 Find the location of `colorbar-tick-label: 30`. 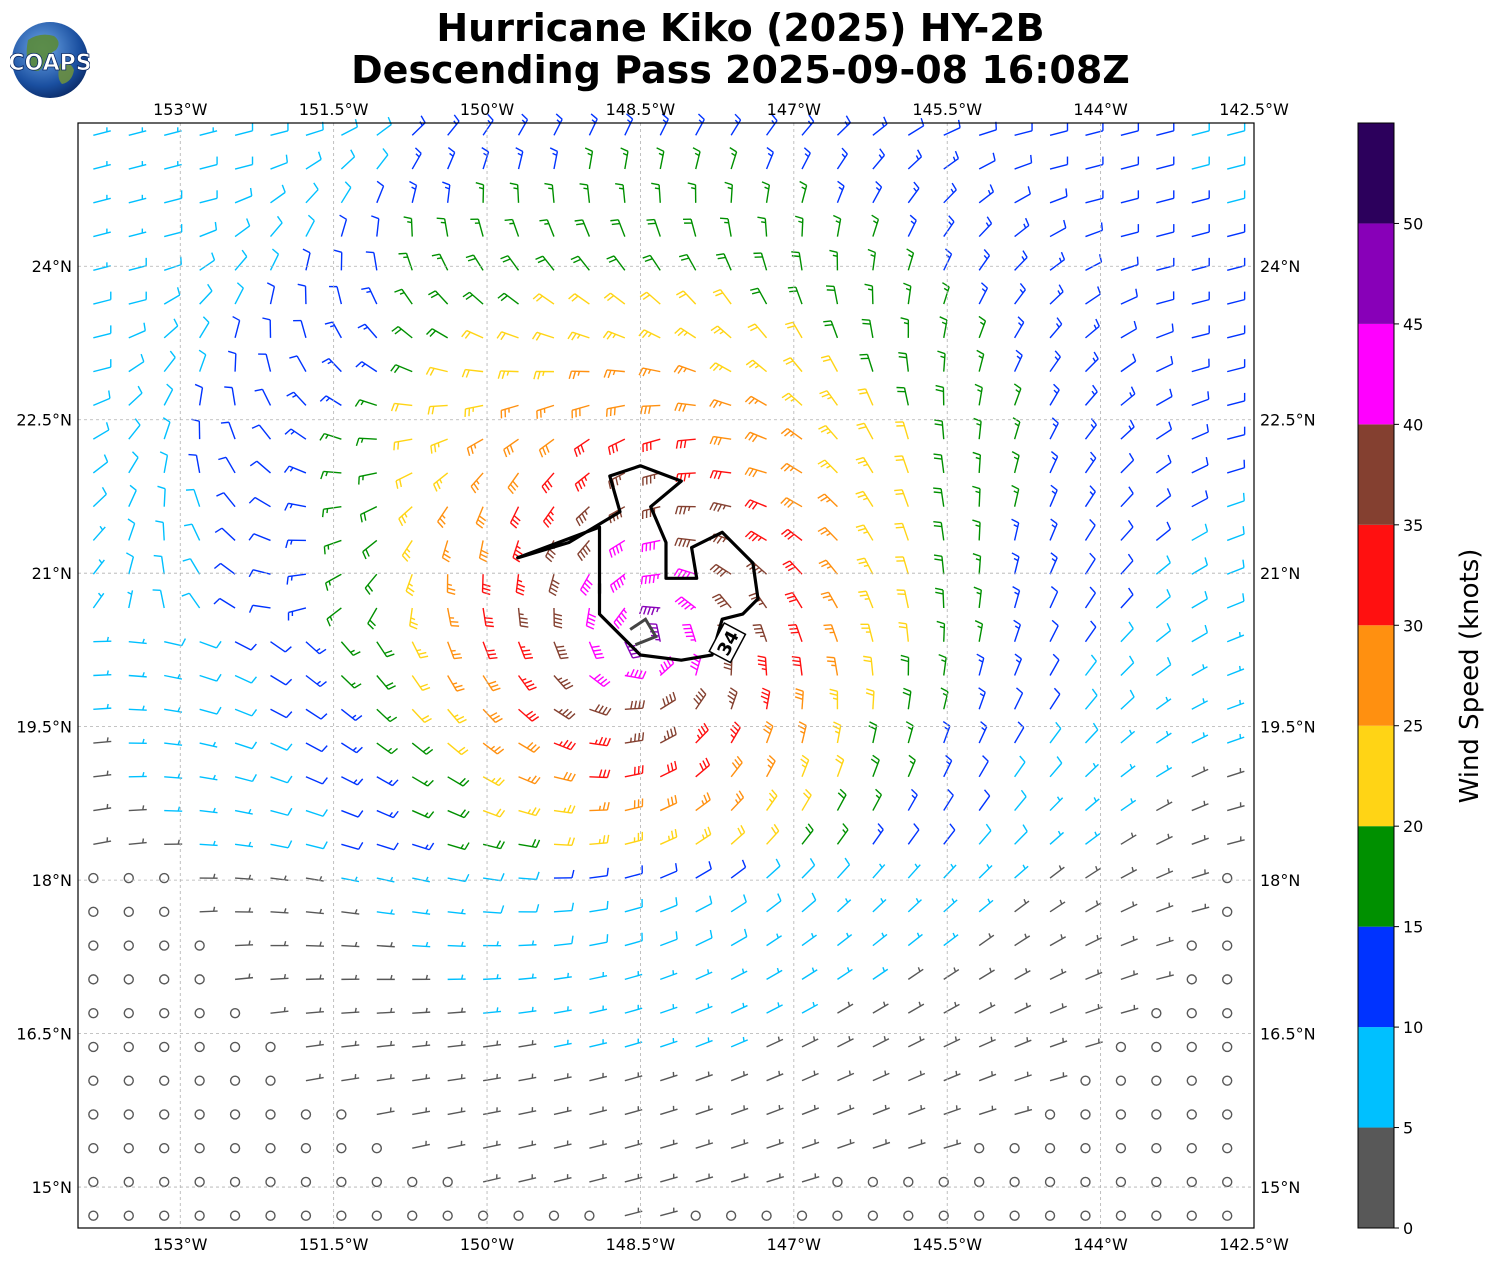

colorbar-tick-label: 30 is located at coordinates (1413, 625).